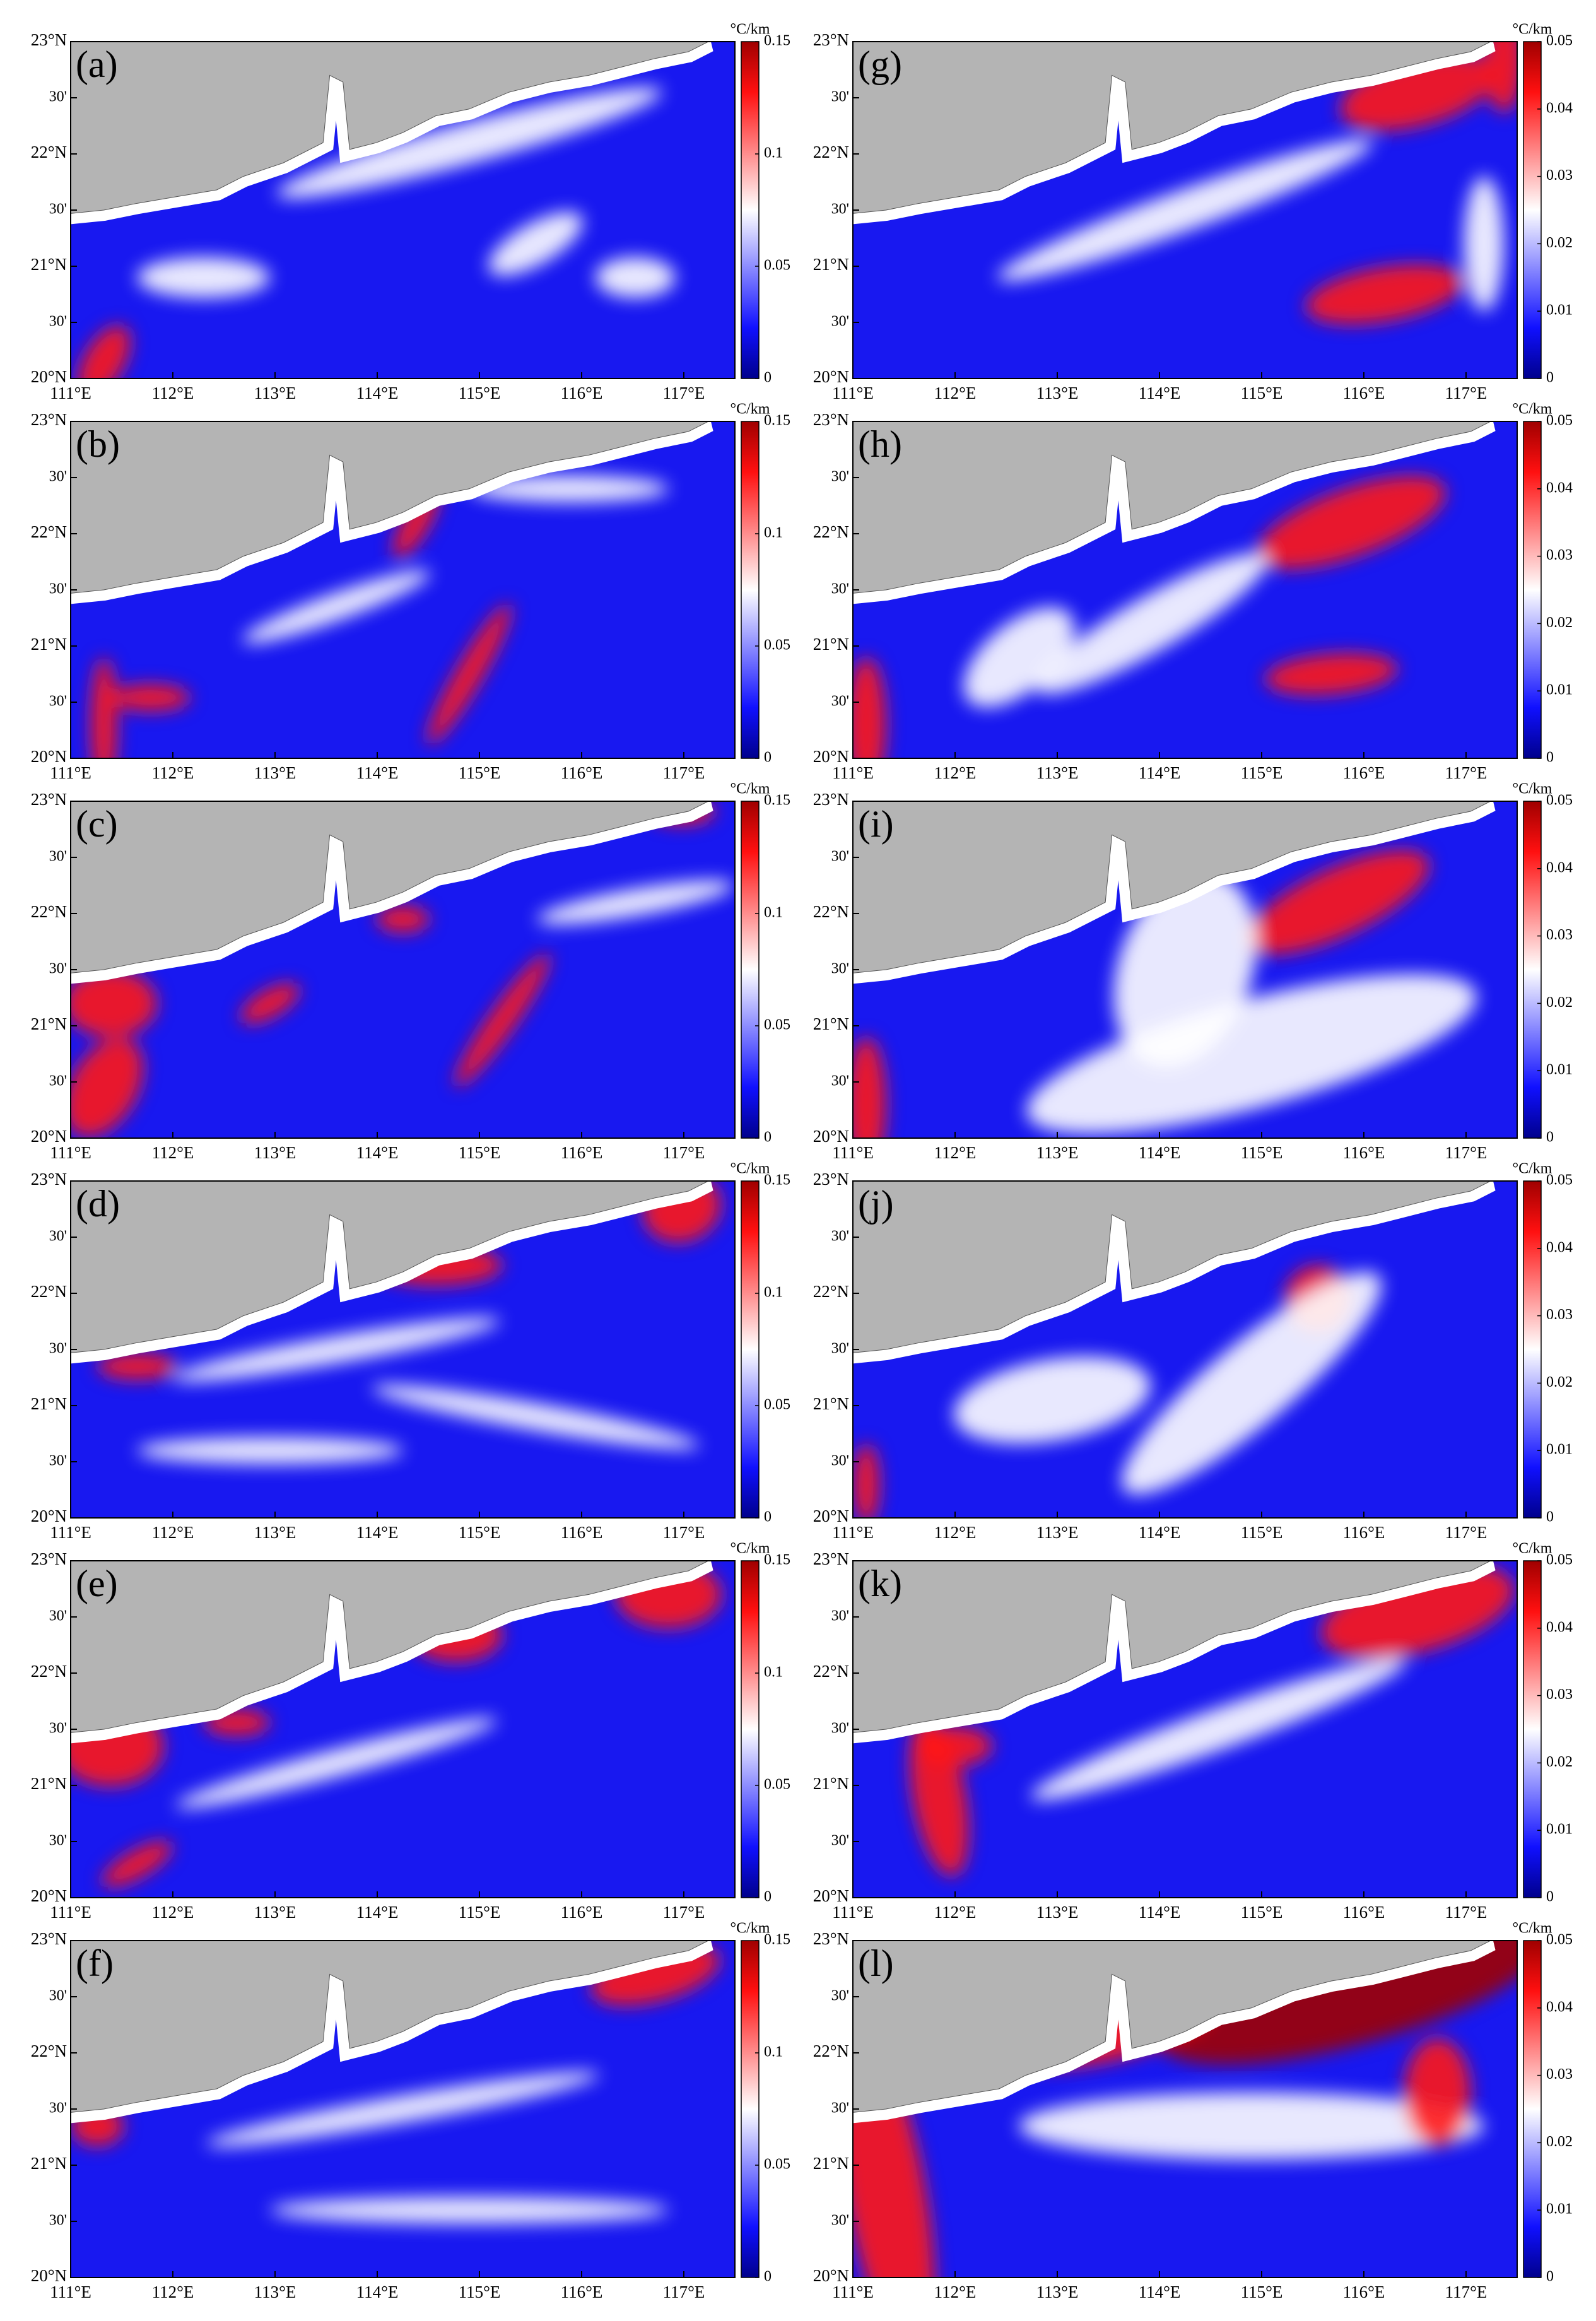  What do you see at coordinates (750, 1350) in the screenshot?
I see `colorbar` at bounding box center [750, 1350].